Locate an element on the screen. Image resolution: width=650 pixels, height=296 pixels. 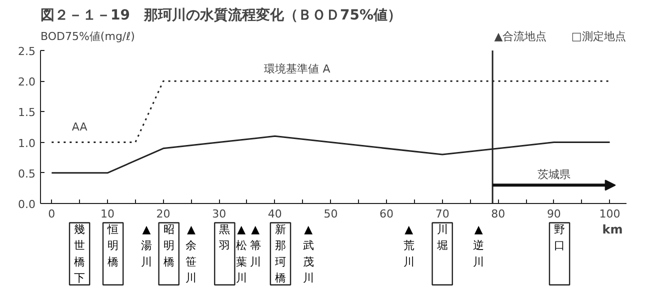
text: ▲逆川 is located at coordinates (478, 245).